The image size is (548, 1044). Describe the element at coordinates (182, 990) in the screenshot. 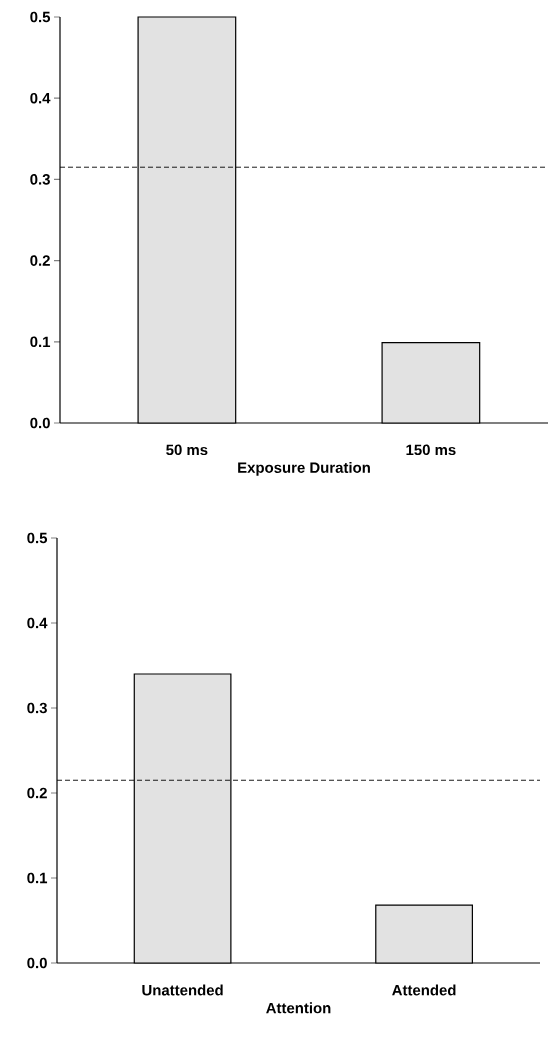

I see `x-tick-label: Unattended` at that location.